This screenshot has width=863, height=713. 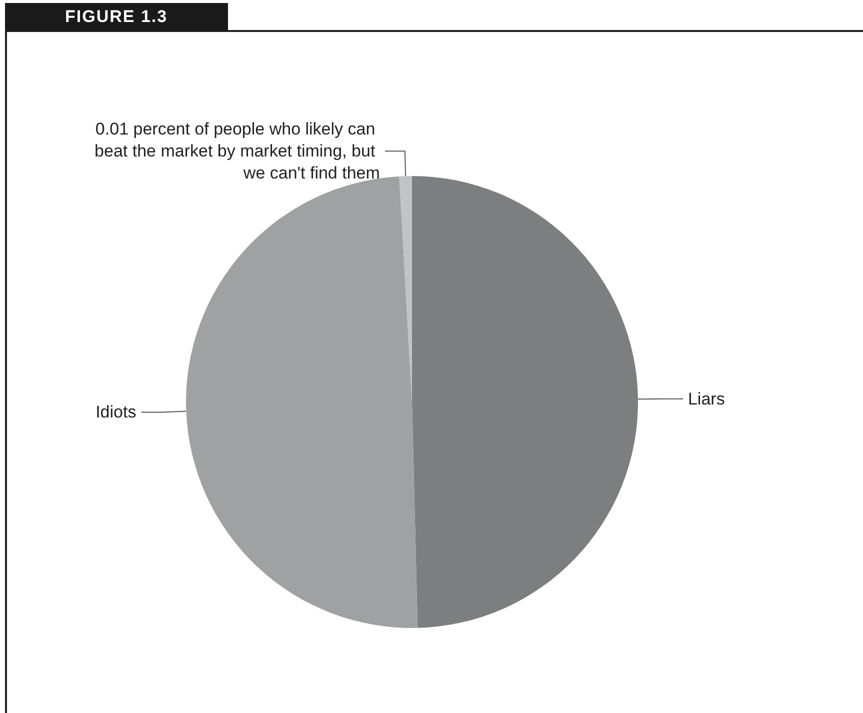 What do you see at coordinates (237, 151) in the screenshot?
I see `slice-label: 0.01 percent of people who likely can beat the market by market timing, but we can't find them` at bounding box center [237, 151].